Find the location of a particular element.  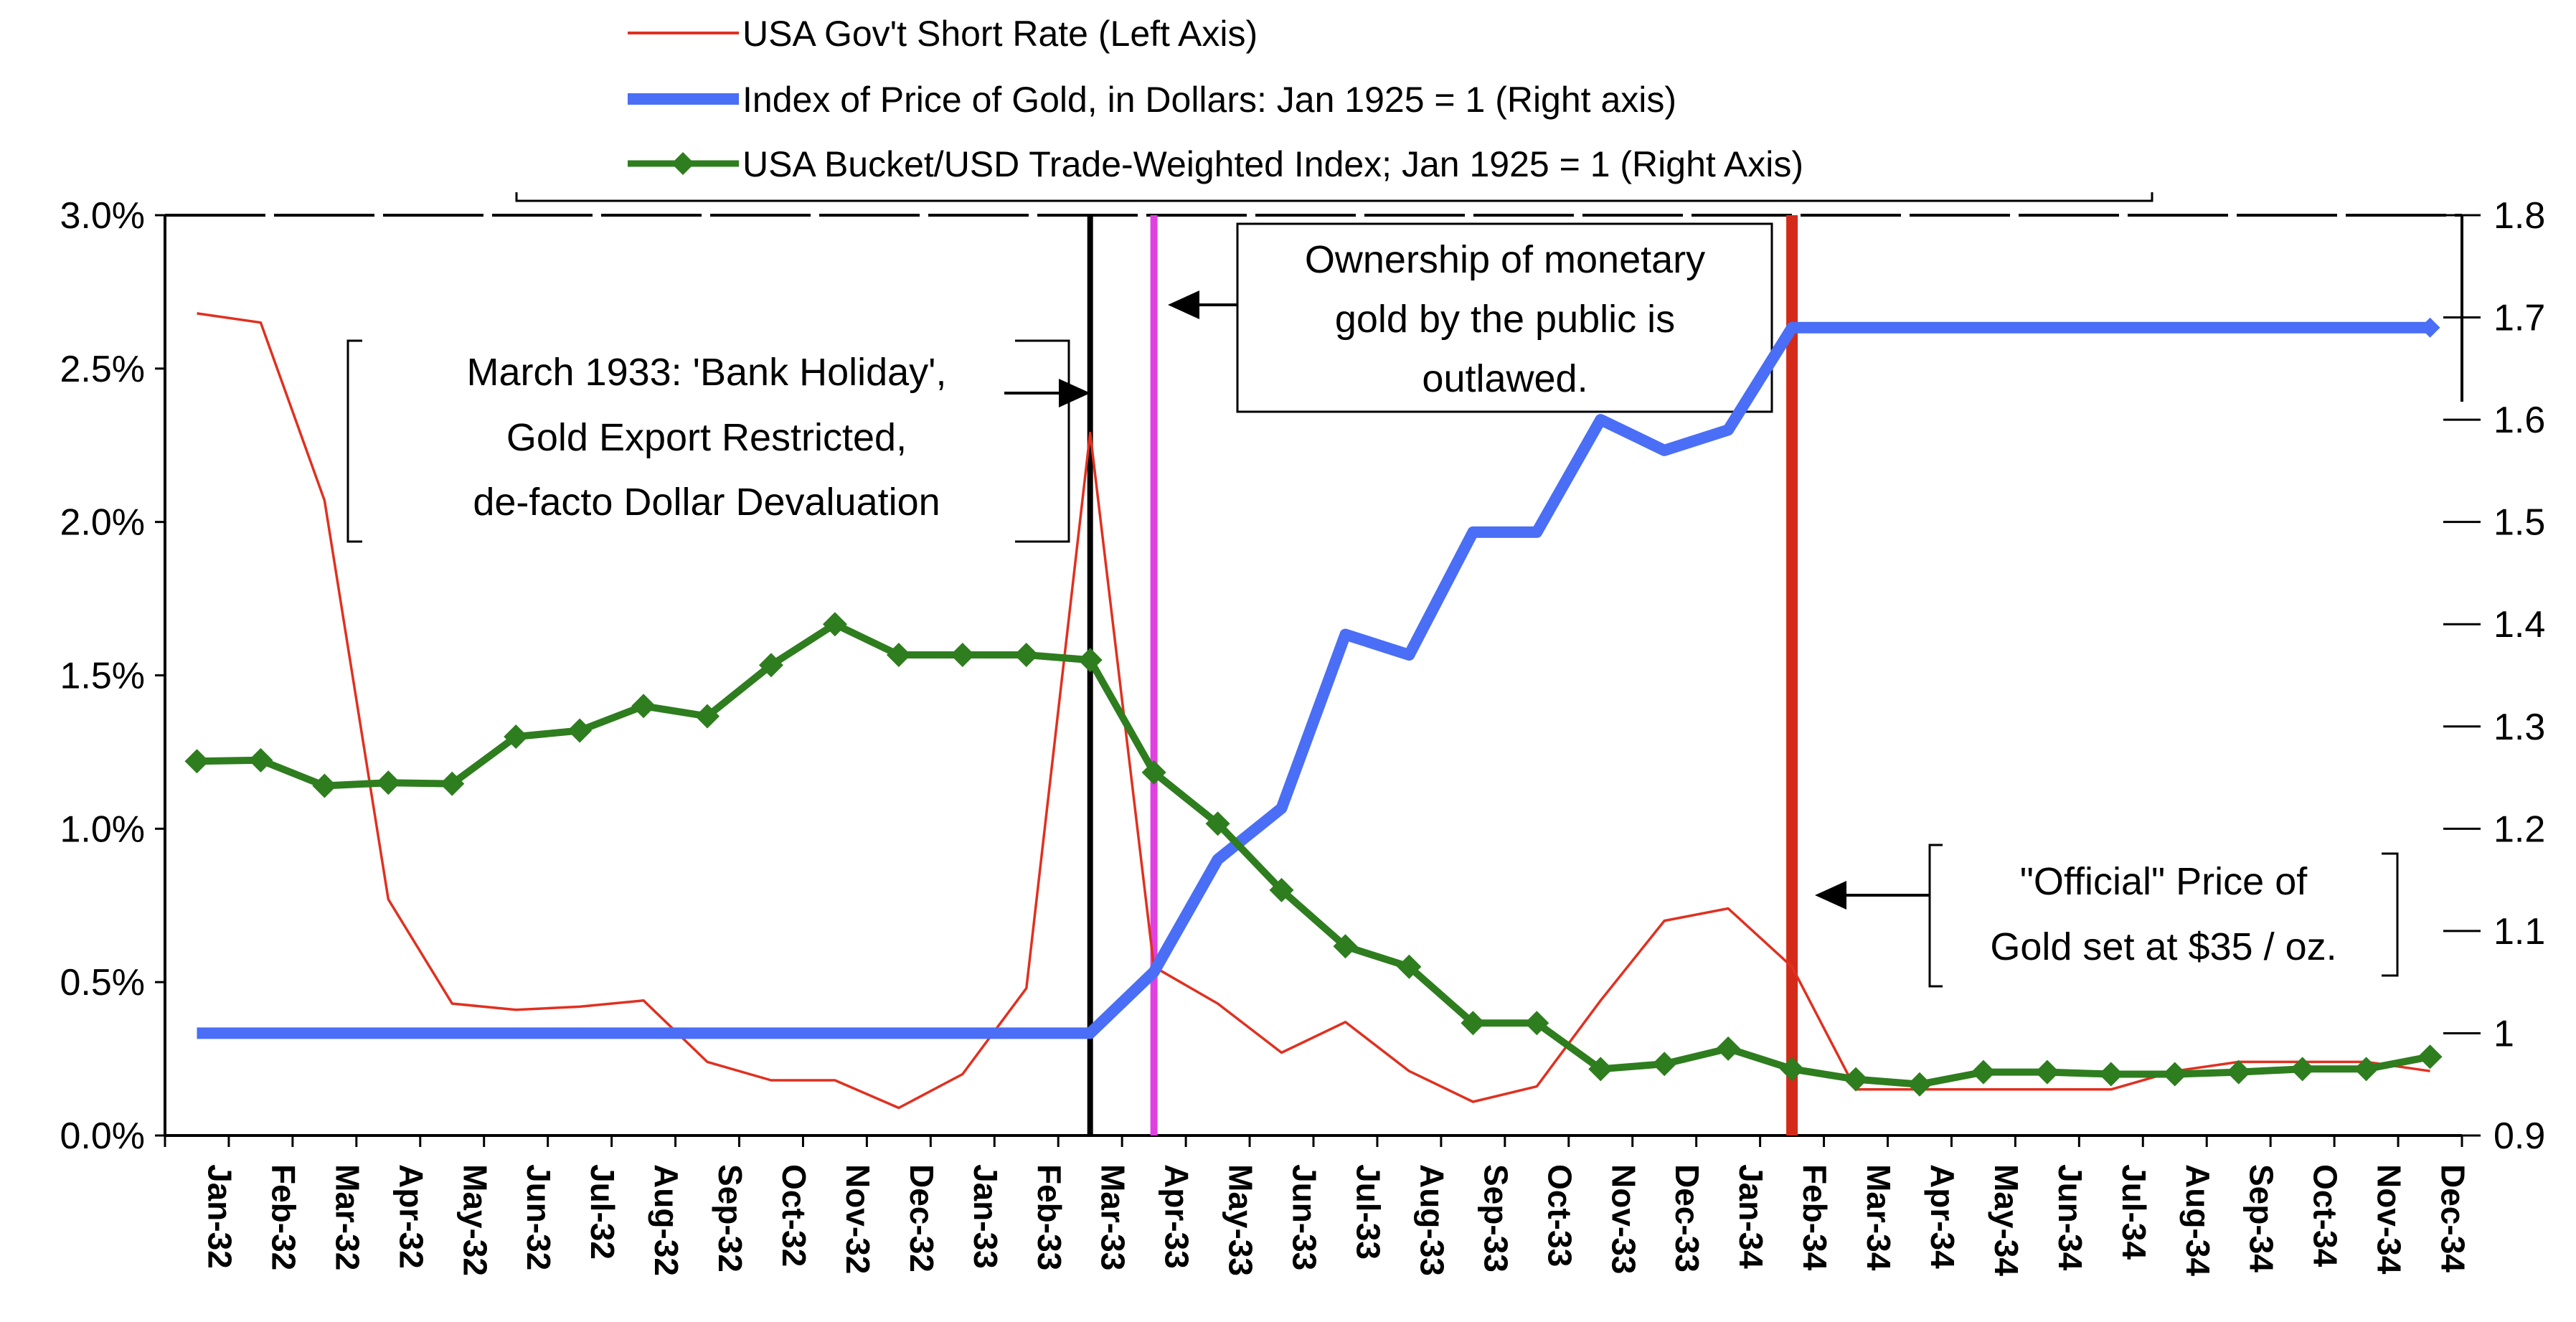

right-tick-label: 0.9 is located at coordinates (2519, 1136).